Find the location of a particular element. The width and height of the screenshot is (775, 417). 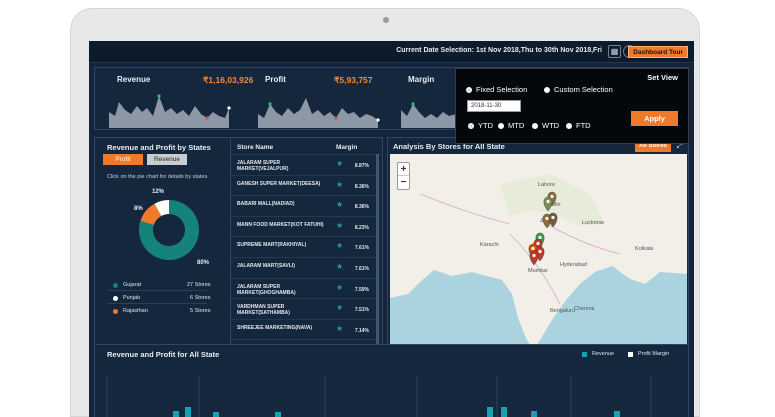

ytd-radio: YTD is located at coordinates (480, 125).